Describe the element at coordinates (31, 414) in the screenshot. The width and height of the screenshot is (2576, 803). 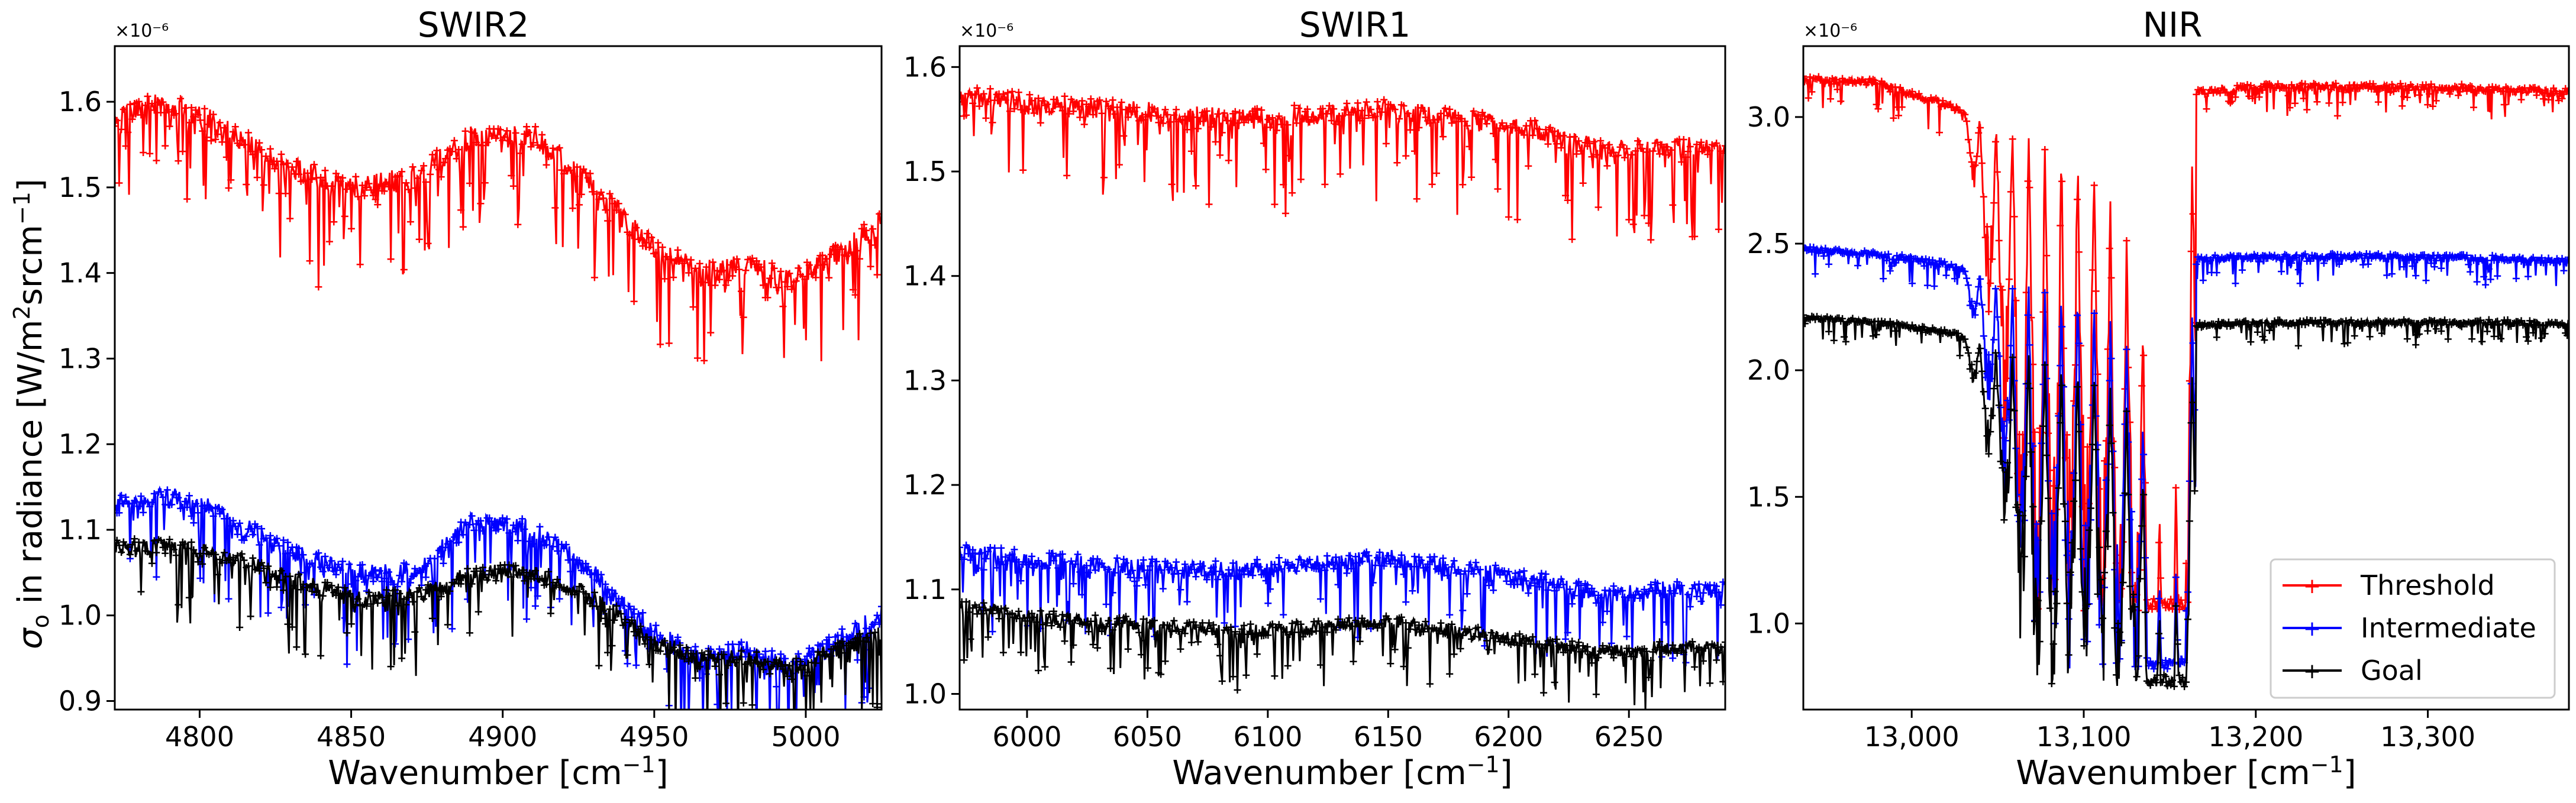
I see `y-axis-label: σo in radiance [W/m2srcm−1]` at that location.